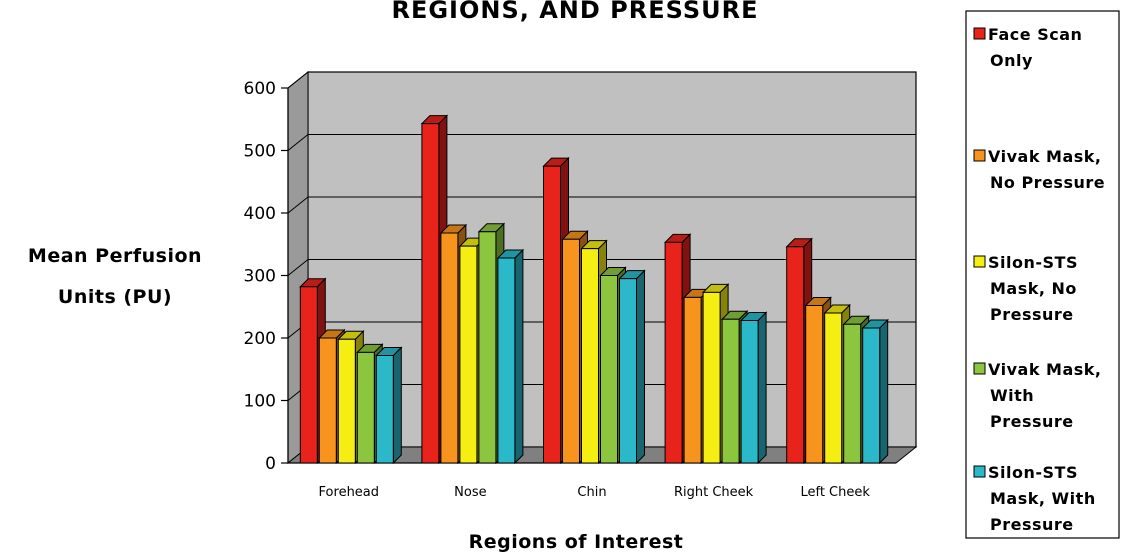 The width and height of the screenshot is (1121, 555). What do you see at coordinates (260, 277) in the screenshot?
I see `y-tick-label: 300` at bounding box center [260, 277].